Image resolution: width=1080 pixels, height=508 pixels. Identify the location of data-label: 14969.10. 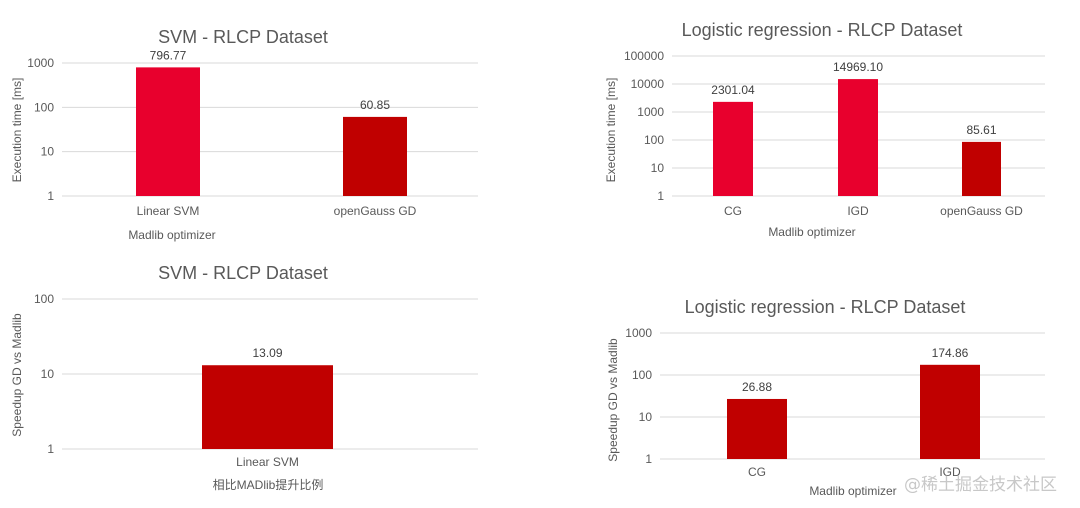
(858, 67).